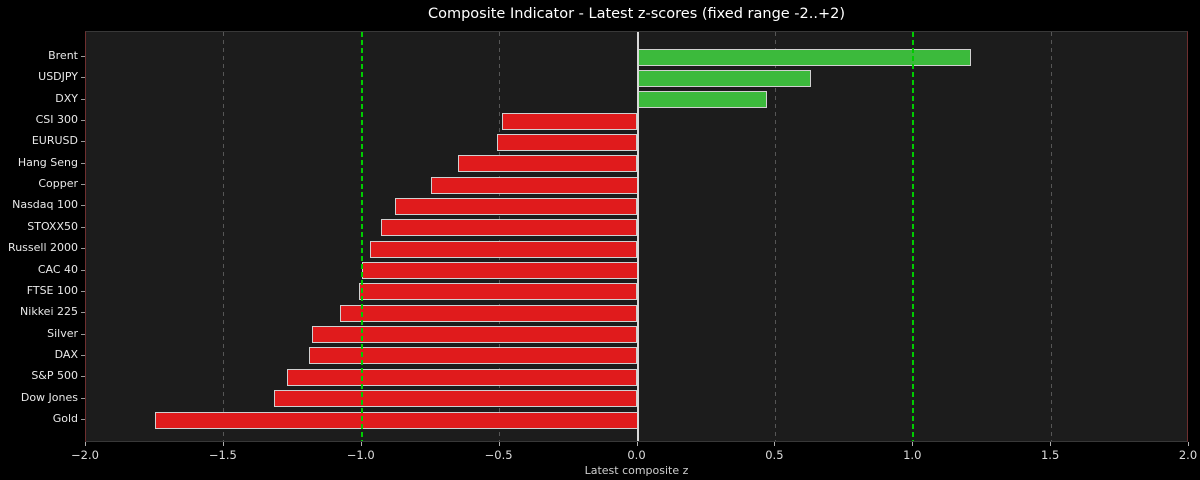 This screenshot has height=480, width=1200. I want to click on x-tick-label: 0.5, so click(774, 455).